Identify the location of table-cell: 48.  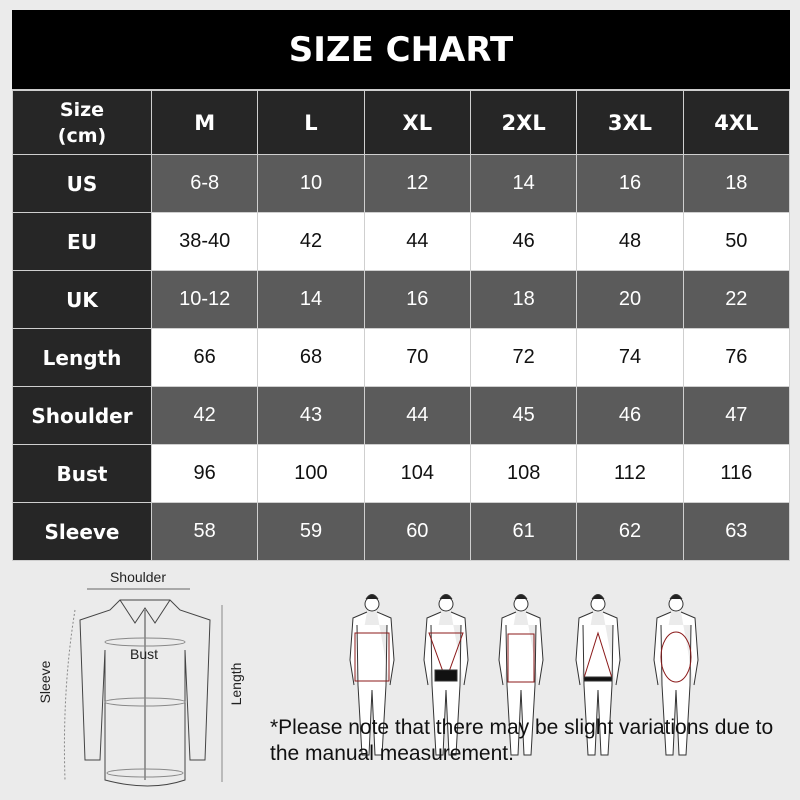
(630, 241).